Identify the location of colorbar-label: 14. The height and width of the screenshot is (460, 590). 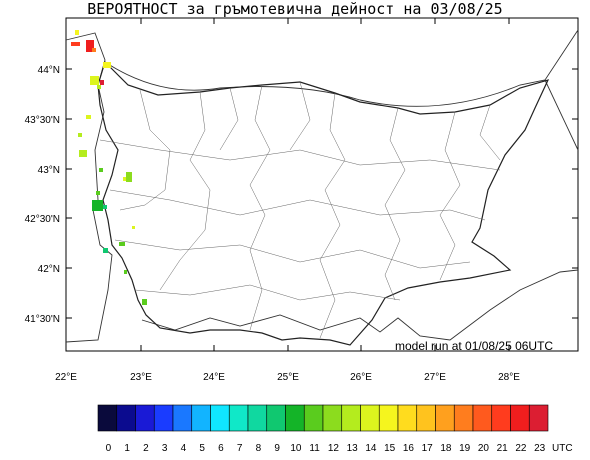
(371, 448).